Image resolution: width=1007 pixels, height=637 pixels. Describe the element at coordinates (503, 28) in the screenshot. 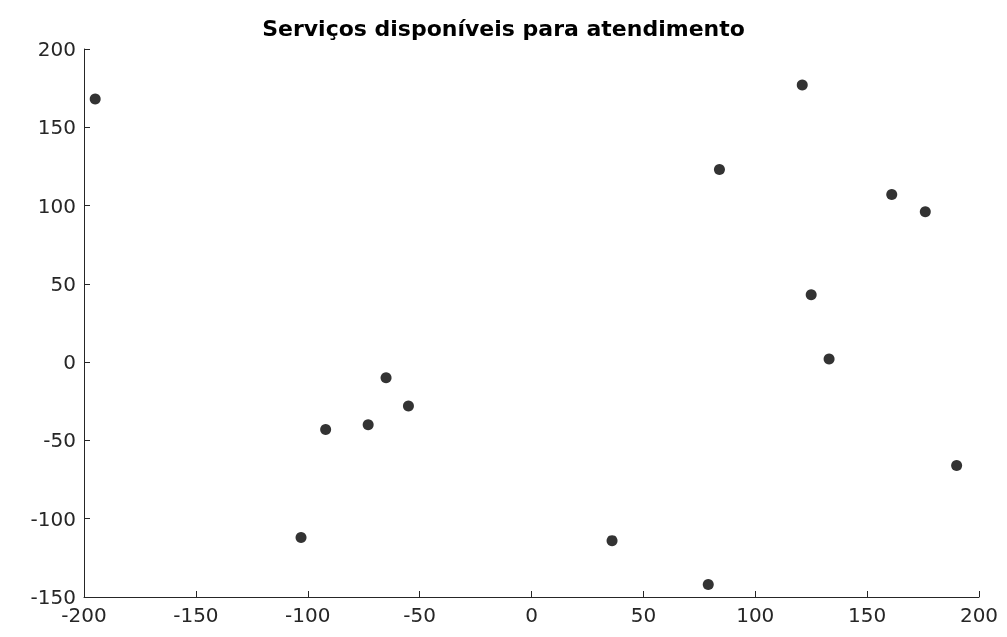

I see `chart-title: Serviços disponíveis para atendimento` at that location.